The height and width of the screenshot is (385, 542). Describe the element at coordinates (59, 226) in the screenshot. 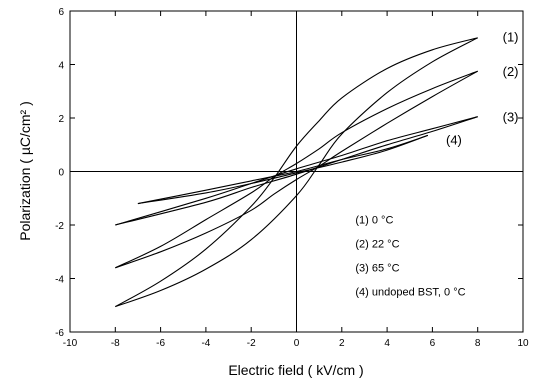

I see `y-tick-label: -2` at that location.